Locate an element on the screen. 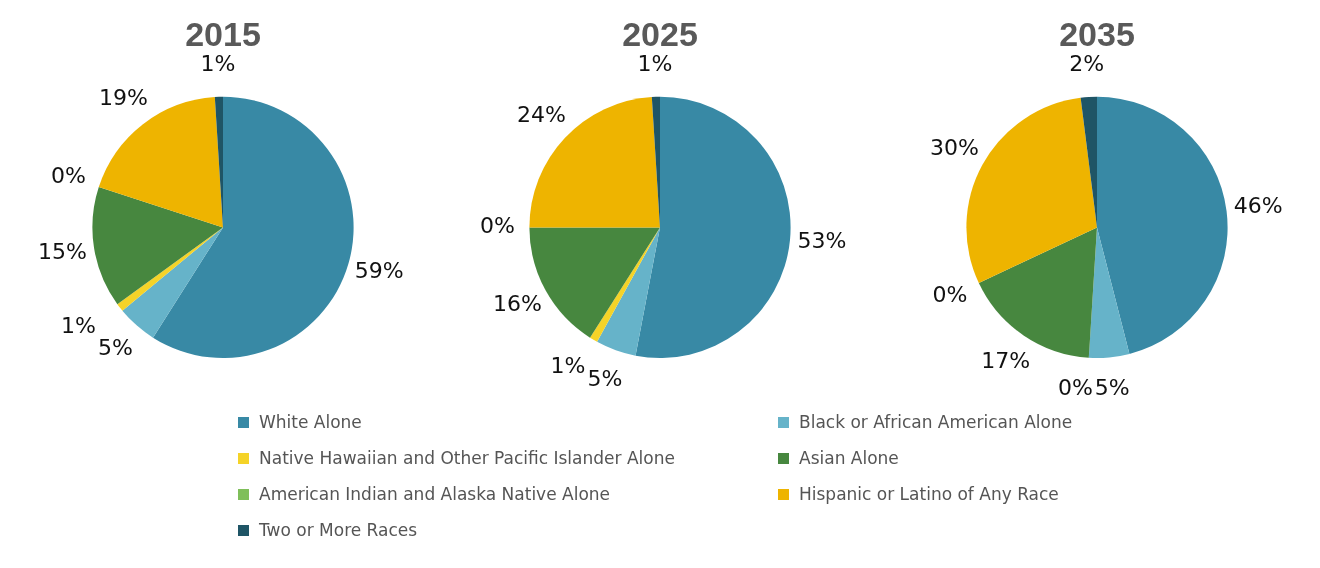  data-label: 30% is located at coordinates (954, 147).